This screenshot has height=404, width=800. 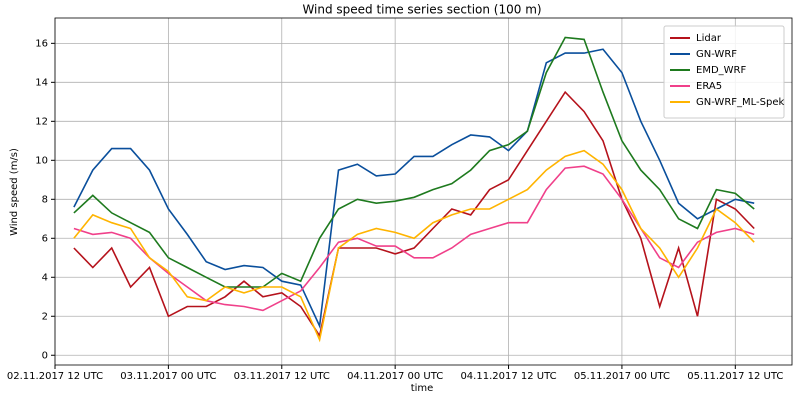 I want to click on y-tick-label: 6, so click(x=45, y=238).